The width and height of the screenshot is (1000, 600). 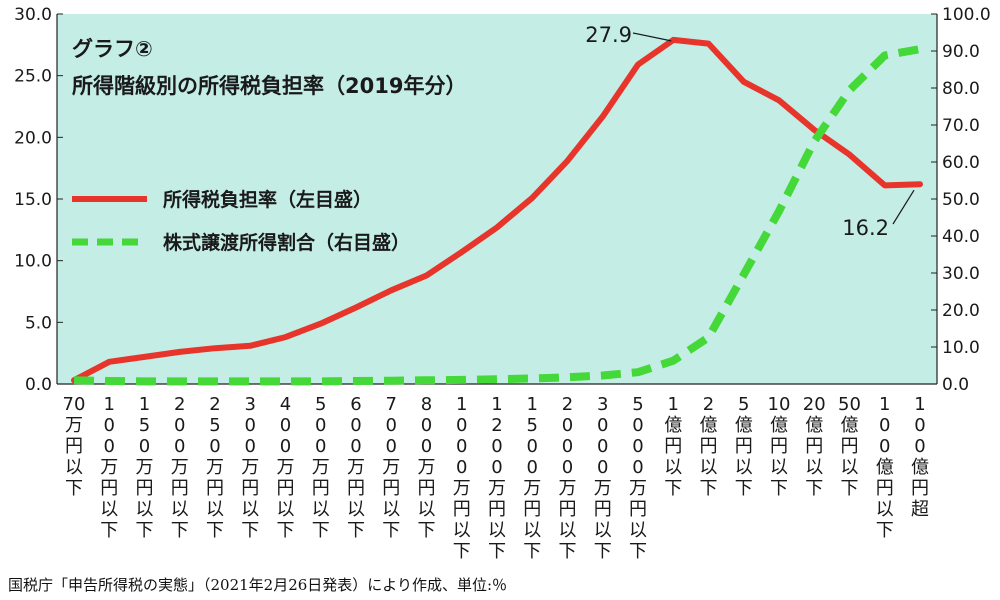 What do you see at coordinates (285, 404) in the screenshot?
I see `x-tick-char: 4` at bounding box center [285, 404].